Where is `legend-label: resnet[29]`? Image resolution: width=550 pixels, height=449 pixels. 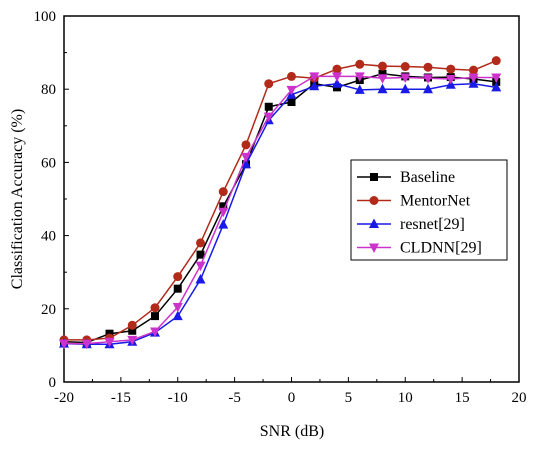 legend-label: resnet[29] is located at coordinates (432, 224).